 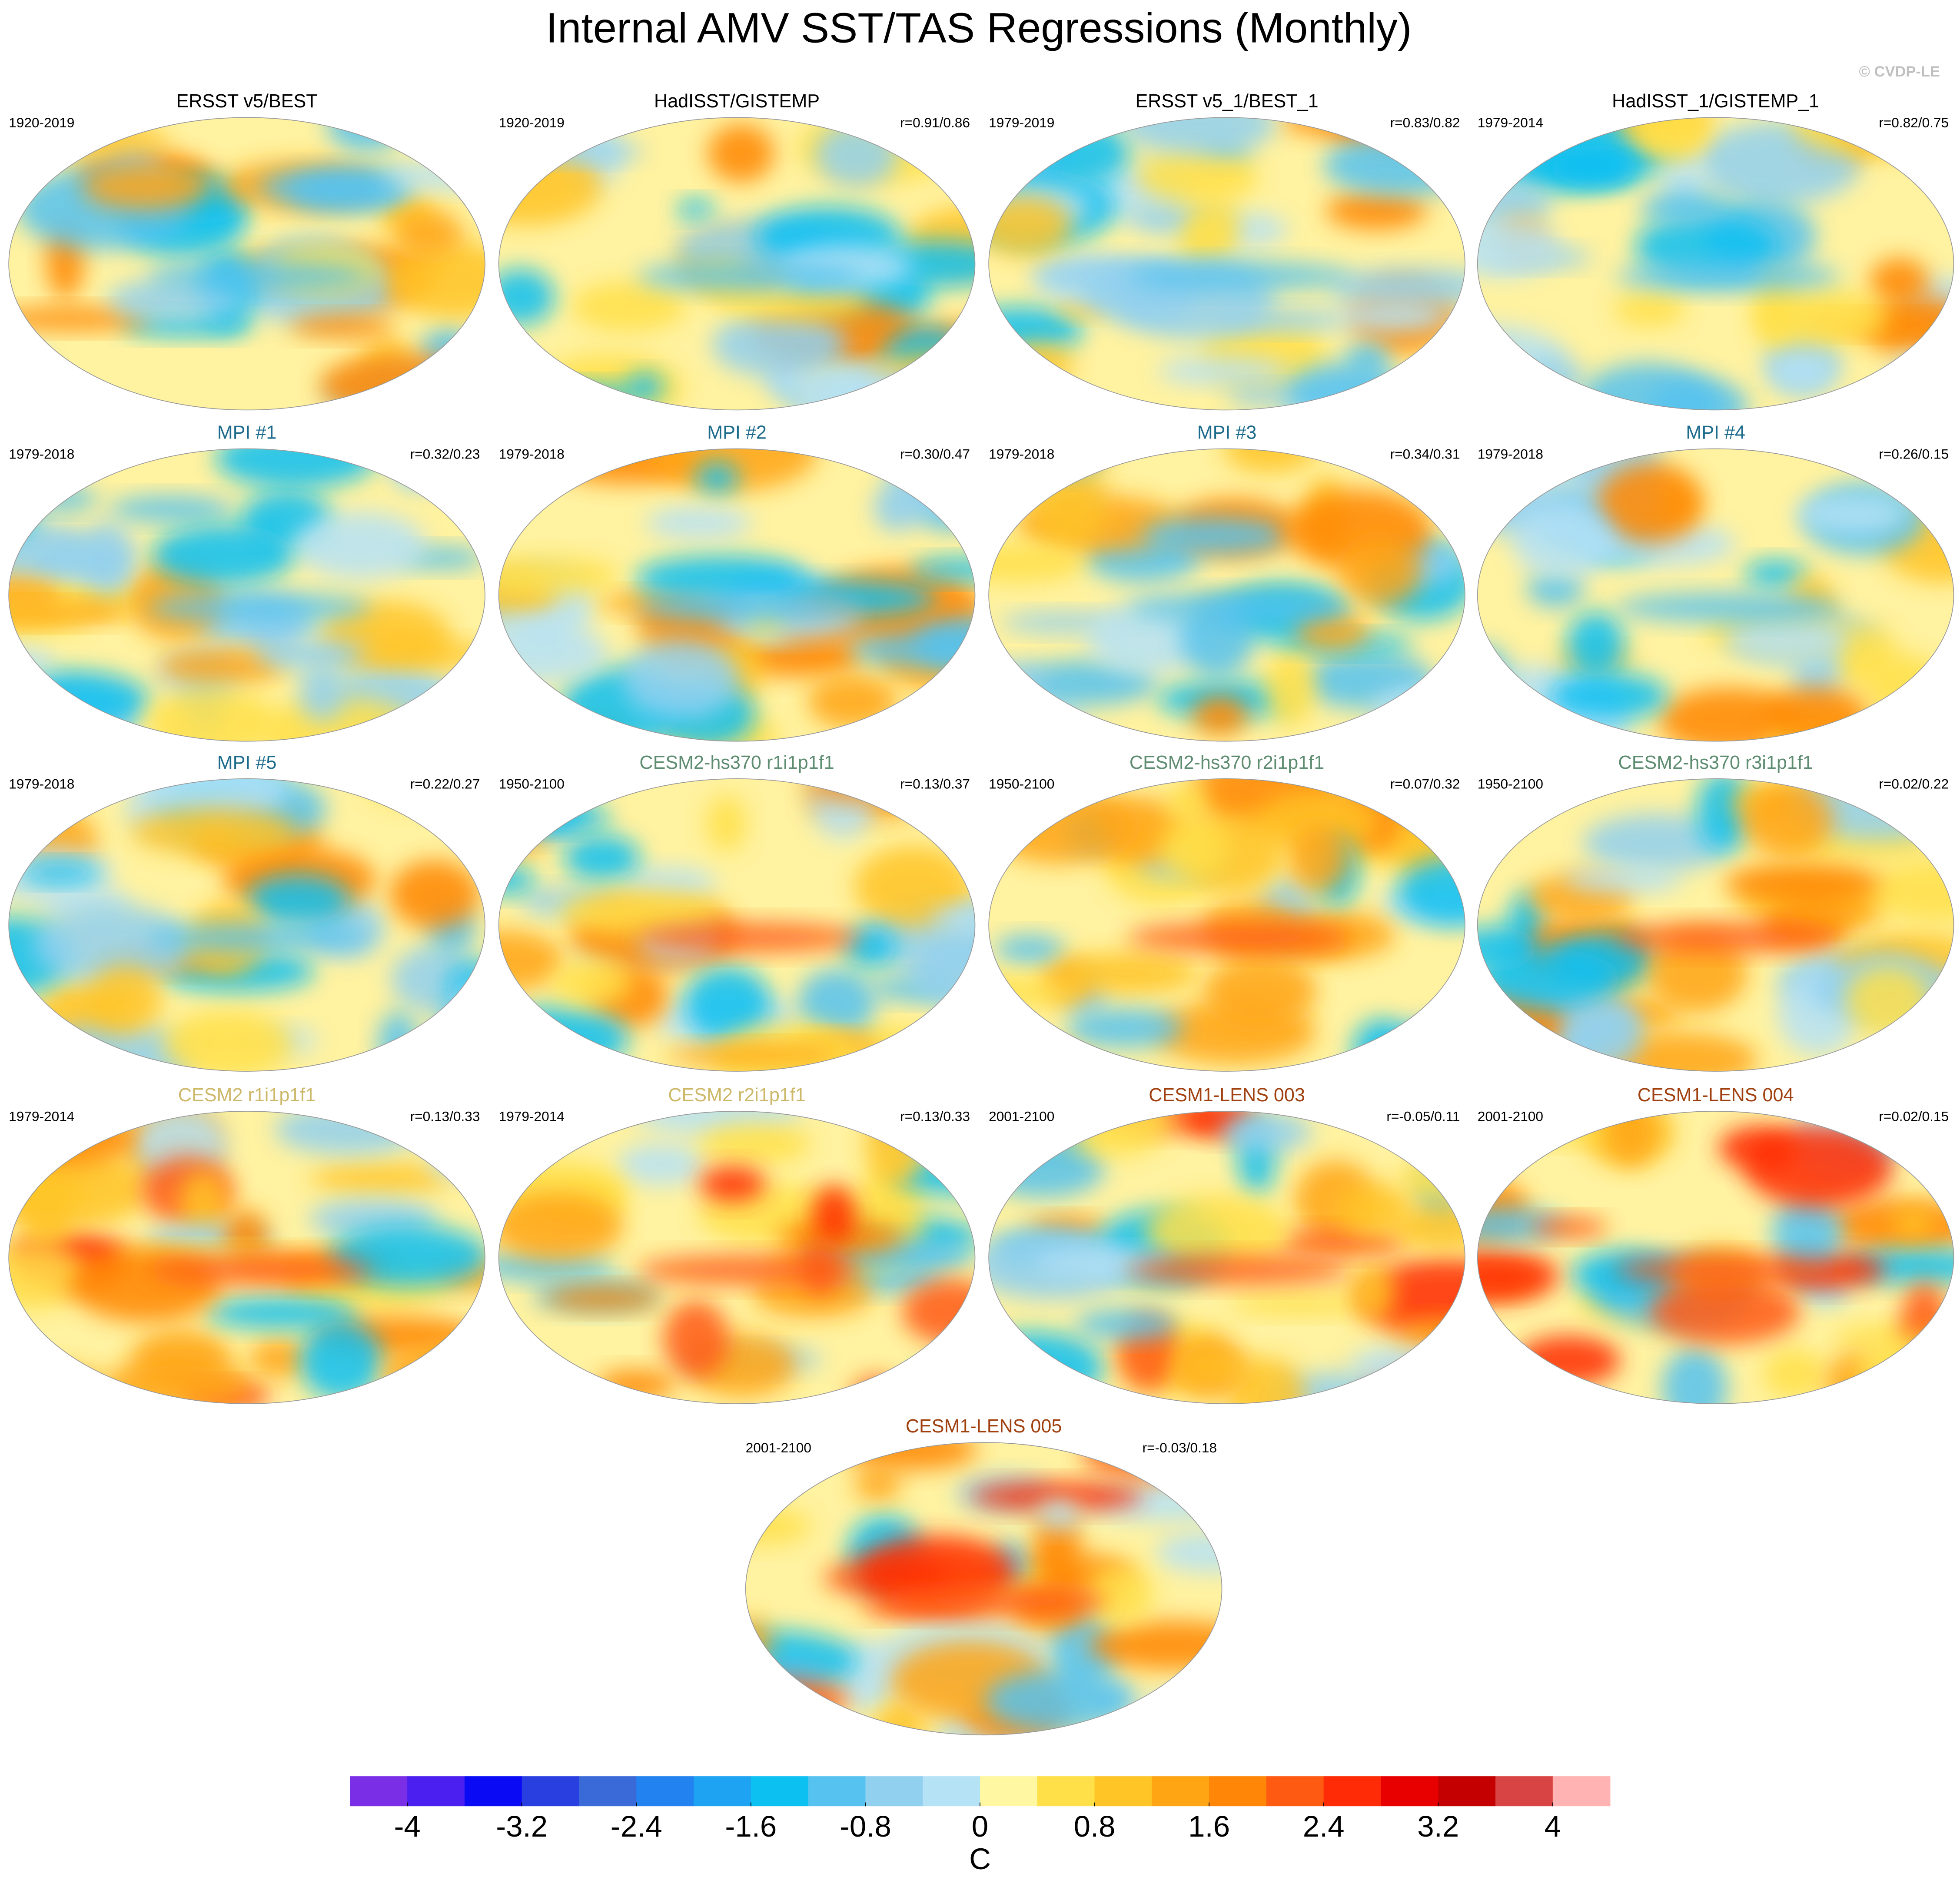 What do you see at coordinates (1021, 122) in the screenshot?
I see `panel-period: 1979-2019` at bounding box center [1021, 122].